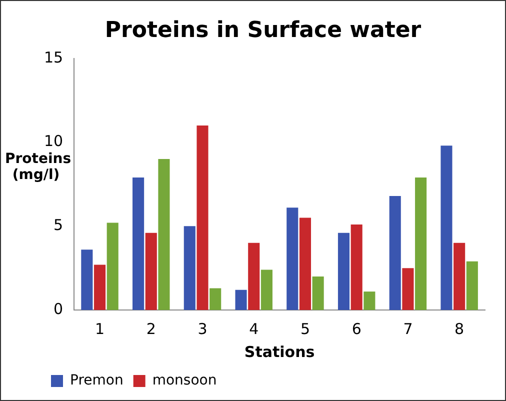 This screenshot has height=401, width=506. What do you see at coordinates (59, 309) in the screenshot?
I see `y-tick-label: 0` at bounding box center [59, 309].